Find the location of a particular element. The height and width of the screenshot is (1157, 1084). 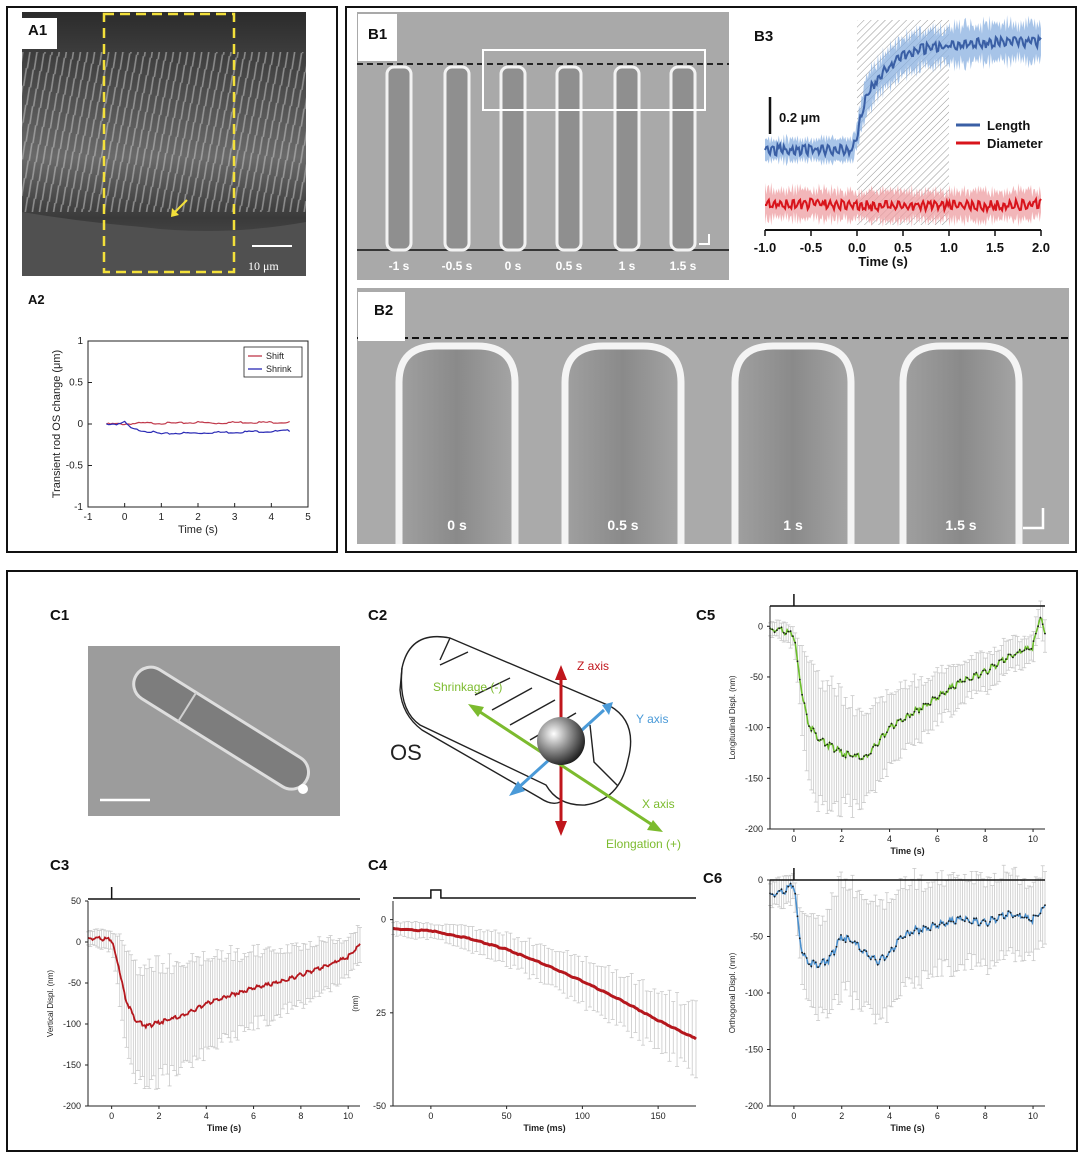

c6-x-tick-label: 10 is located at coordinates (1033, 1116).